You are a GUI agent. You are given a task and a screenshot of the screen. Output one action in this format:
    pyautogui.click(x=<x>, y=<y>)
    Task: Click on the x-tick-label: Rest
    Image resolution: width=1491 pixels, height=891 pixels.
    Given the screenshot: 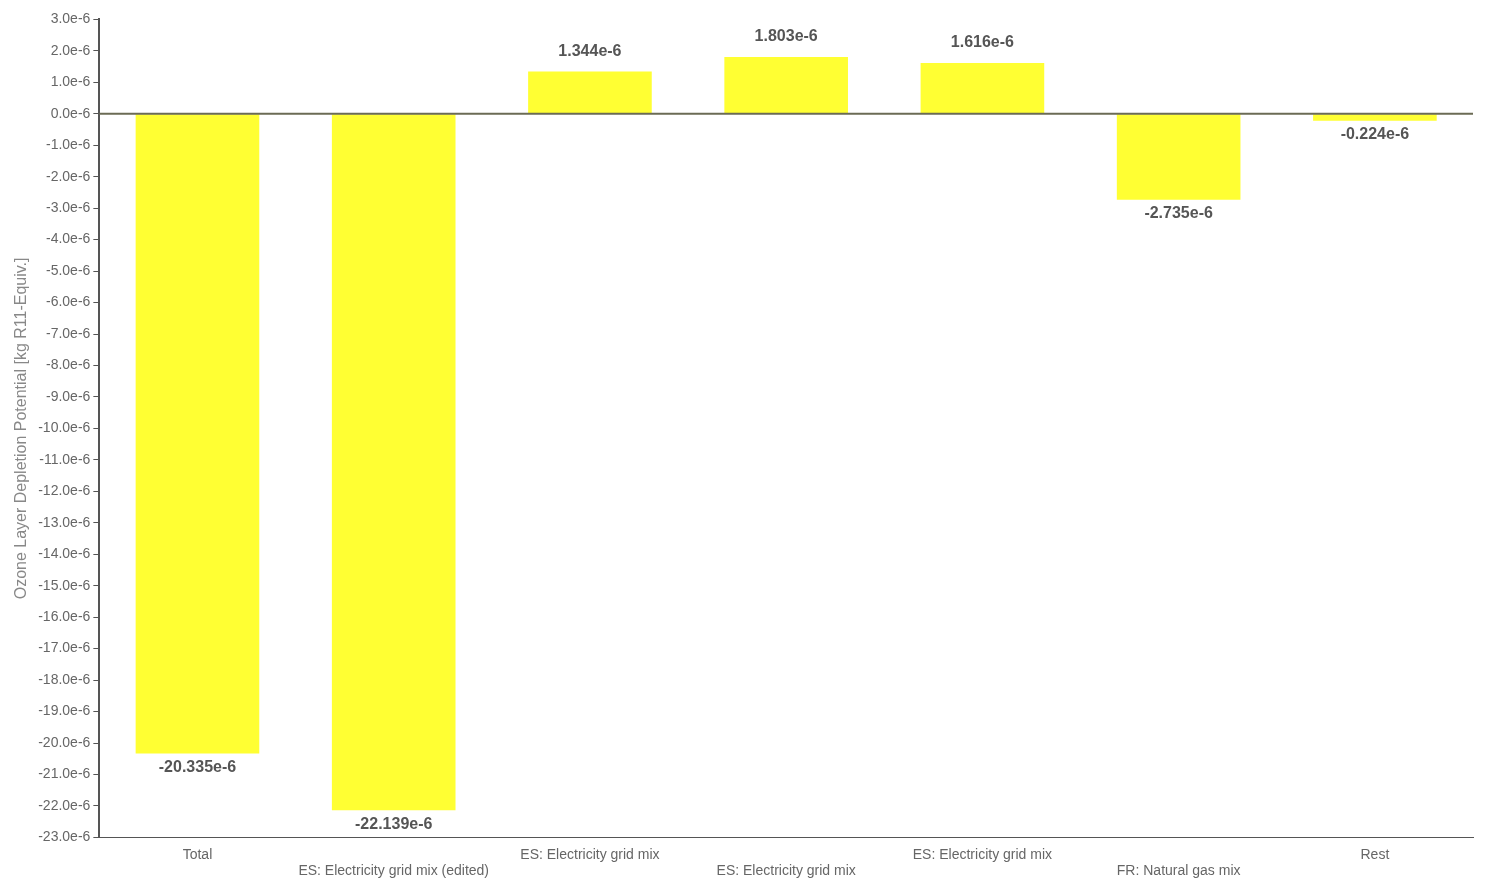 What is the action you would take?
    pyautogui.click(x=1375, y=853)
    